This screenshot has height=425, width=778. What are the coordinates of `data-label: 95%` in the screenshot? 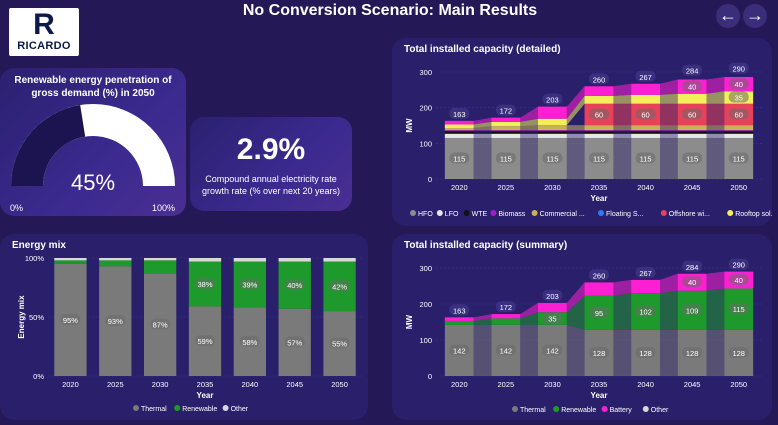 It's located at (70, 320).